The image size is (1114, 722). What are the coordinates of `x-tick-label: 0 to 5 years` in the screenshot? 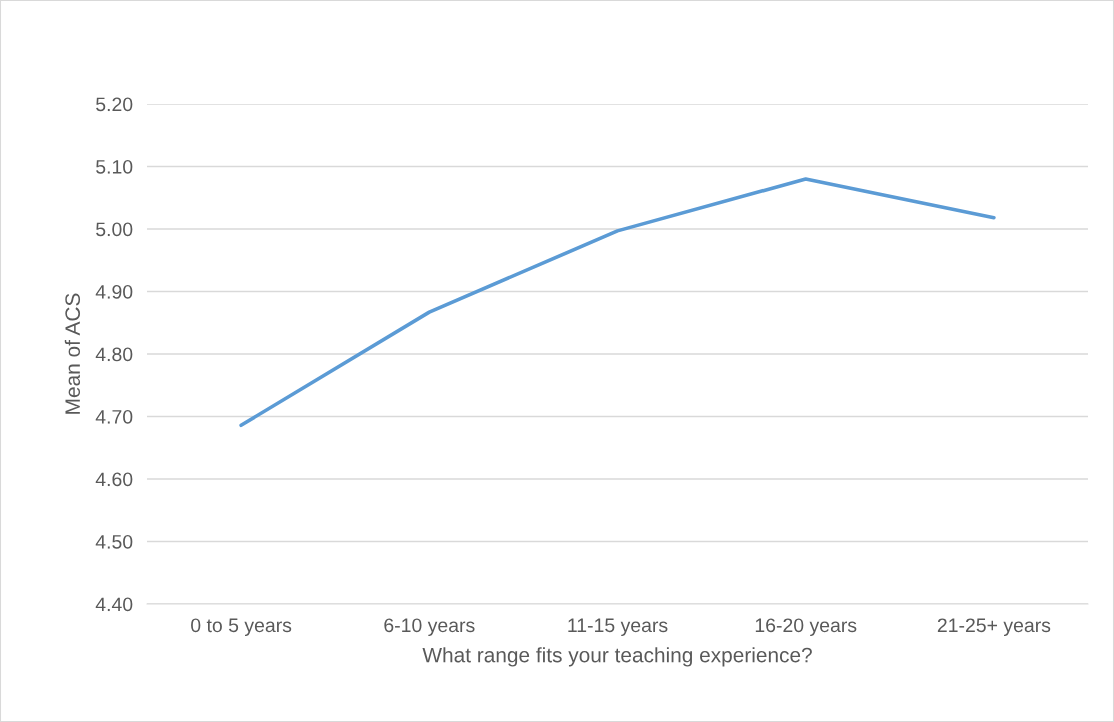 It's located at (241, 627).